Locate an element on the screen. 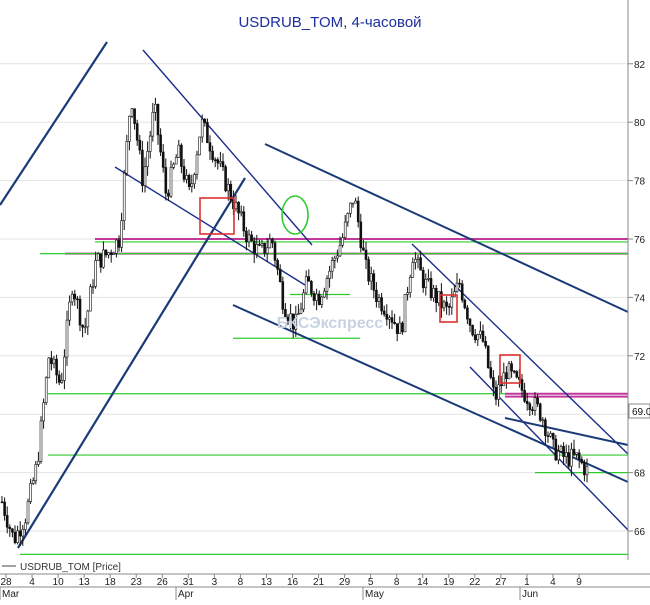 This screenshot has height=605, width=650. x-tick-label: 3 is located at coordinates (215, 582).